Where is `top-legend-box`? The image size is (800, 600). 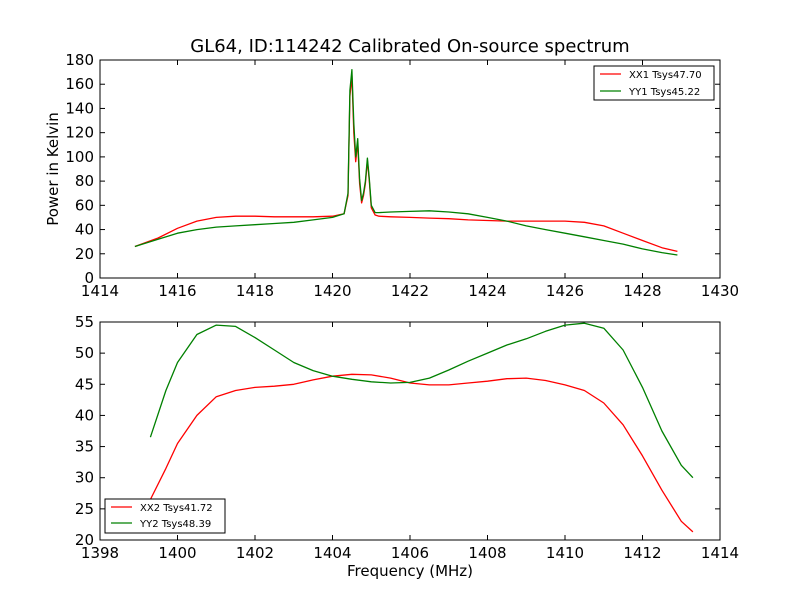 top-legend-box is located at coordinates (654, 83).